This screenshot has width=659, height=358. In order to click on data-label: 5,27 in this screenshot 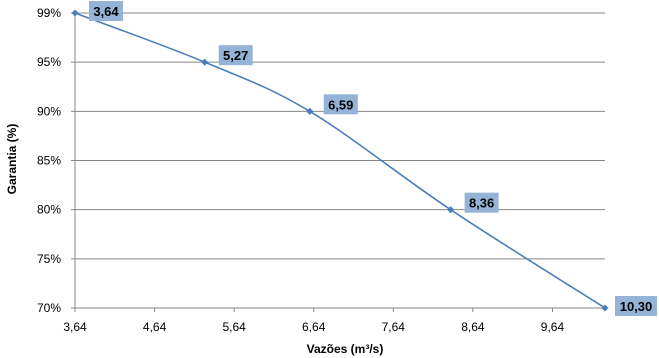, I will do `click(235, 55)`.